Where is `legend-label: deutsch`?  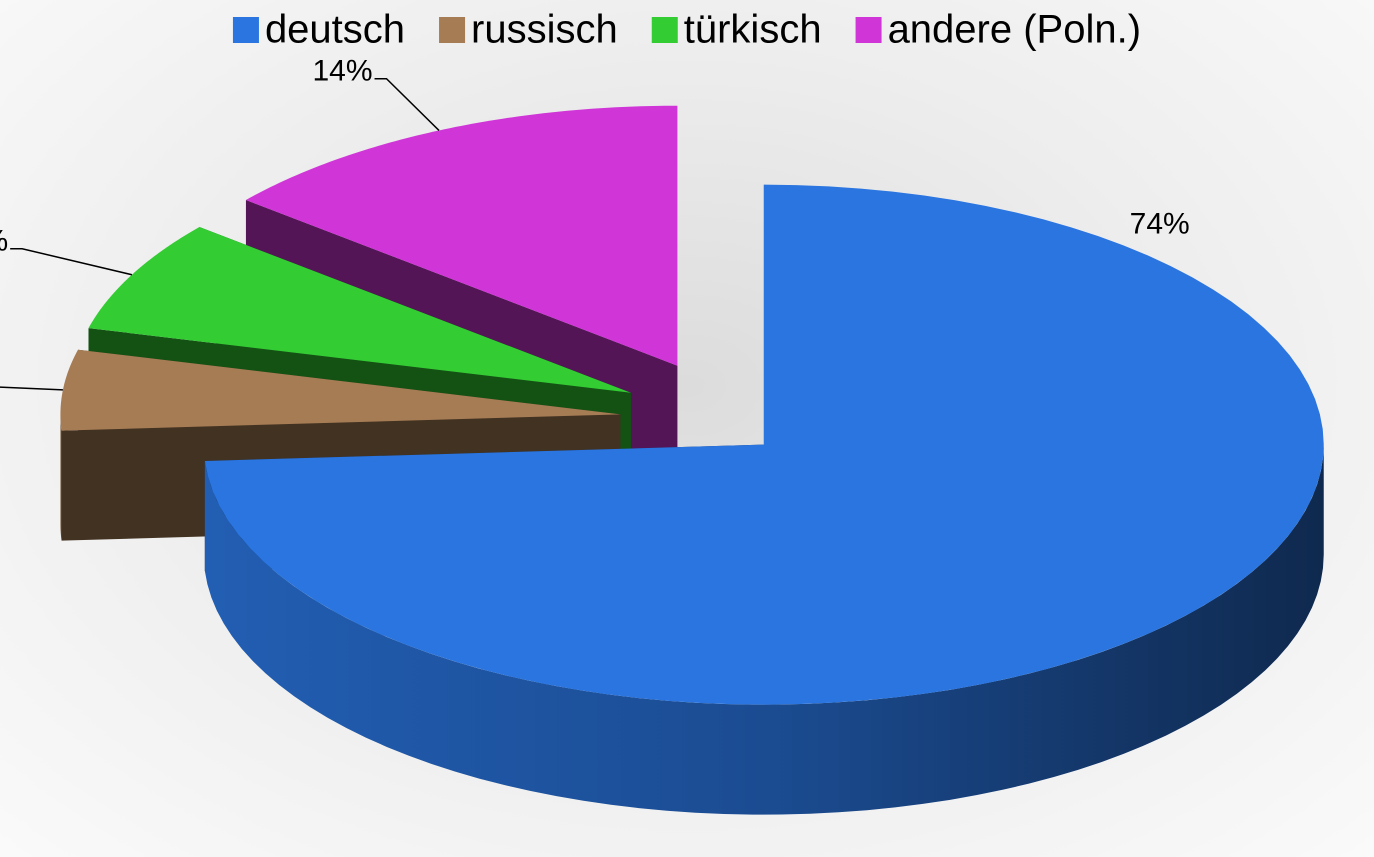
legend-label: deutsch is located at coordinates (335, 30).